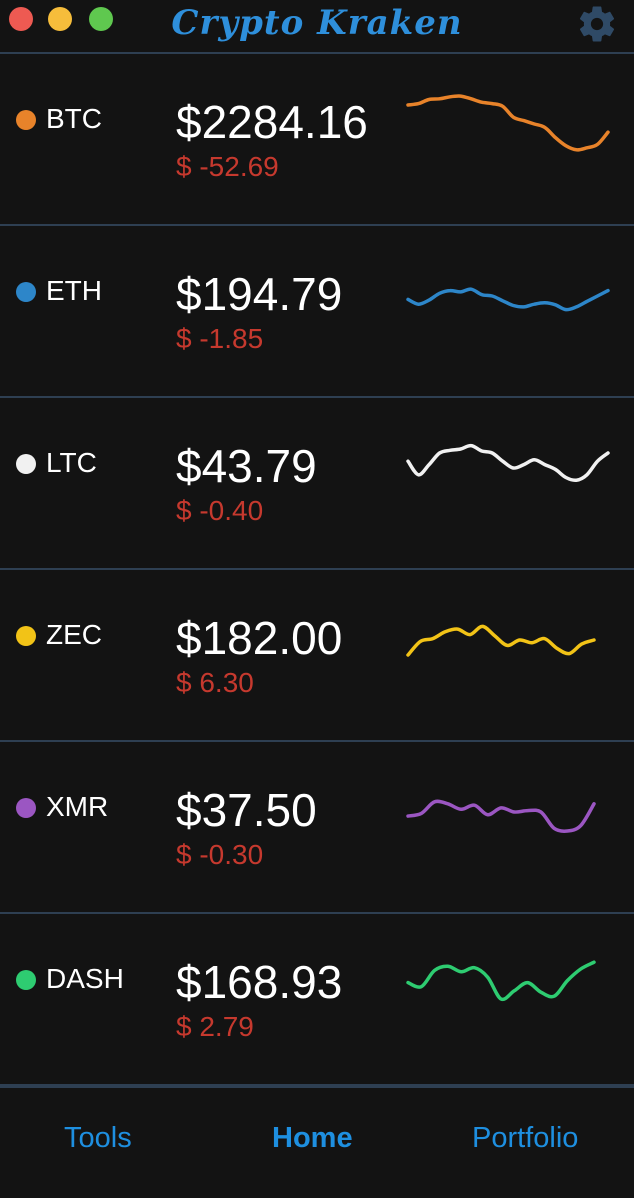  Describe the element at coordinates (21, 19) in the screenshot. I see `close-window-button` at that location.